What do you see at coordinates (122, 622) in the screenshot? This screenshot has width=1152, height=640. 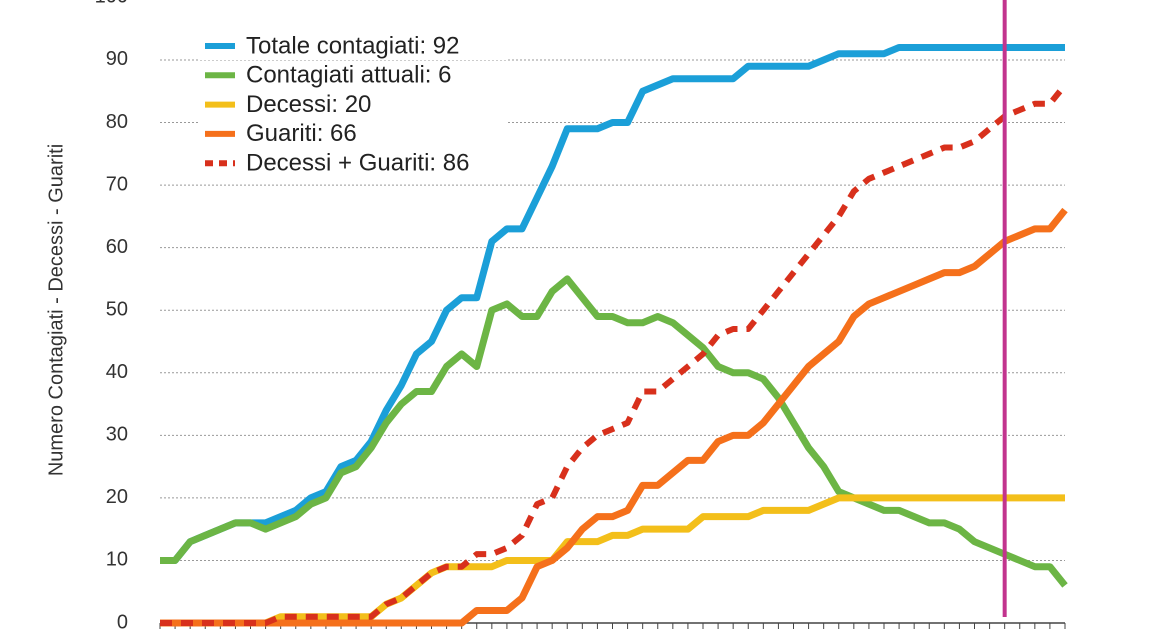 I see `y-tick-label: 0` at bounding box center [122, 622].